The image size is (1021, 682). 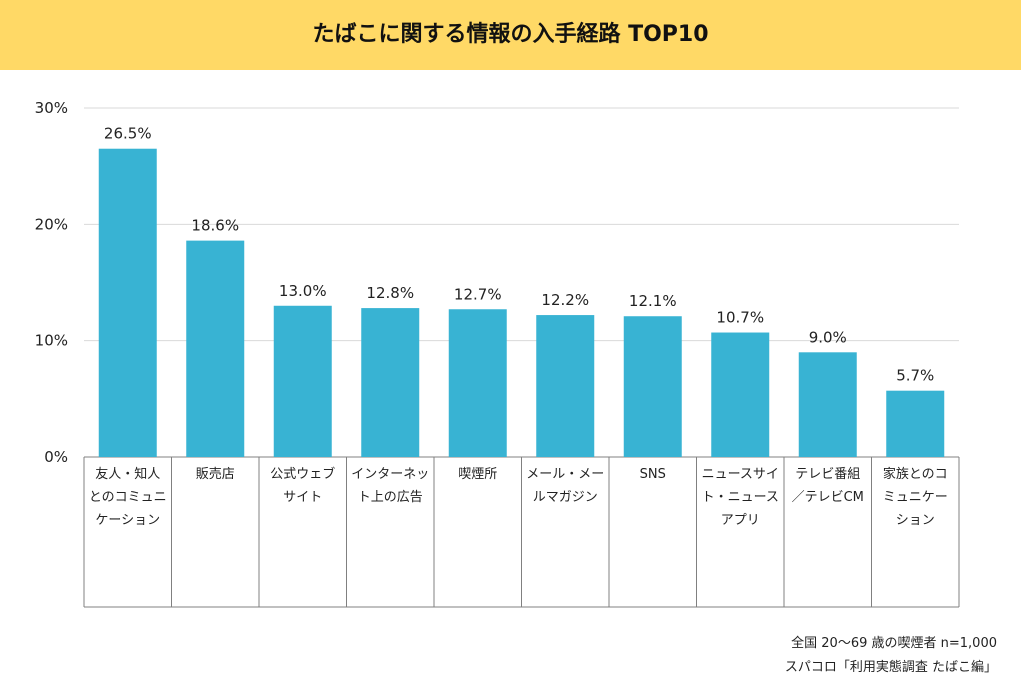 I want to click on x-tick-label: メール・メールマガジン, so click(x=565, y=486).